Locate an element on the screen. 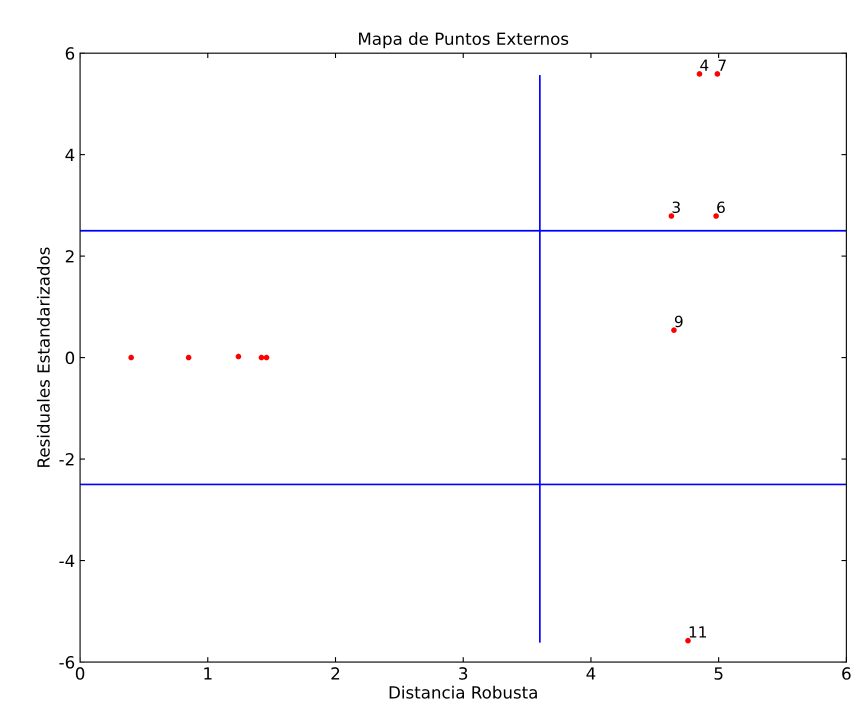 This screenshot has height=724, width=861. x-axis-title: Distancia Robusta is located at coordinates (463, 692).